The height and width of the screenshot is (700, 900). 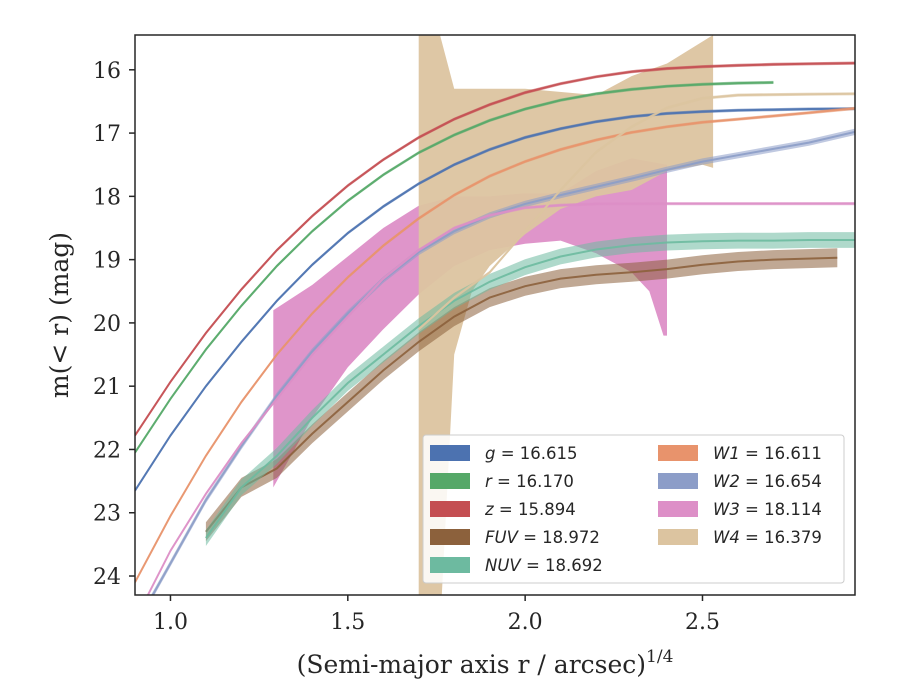 I want to click on legend-label: W4 = 16.379, so click(x=767, y=537).